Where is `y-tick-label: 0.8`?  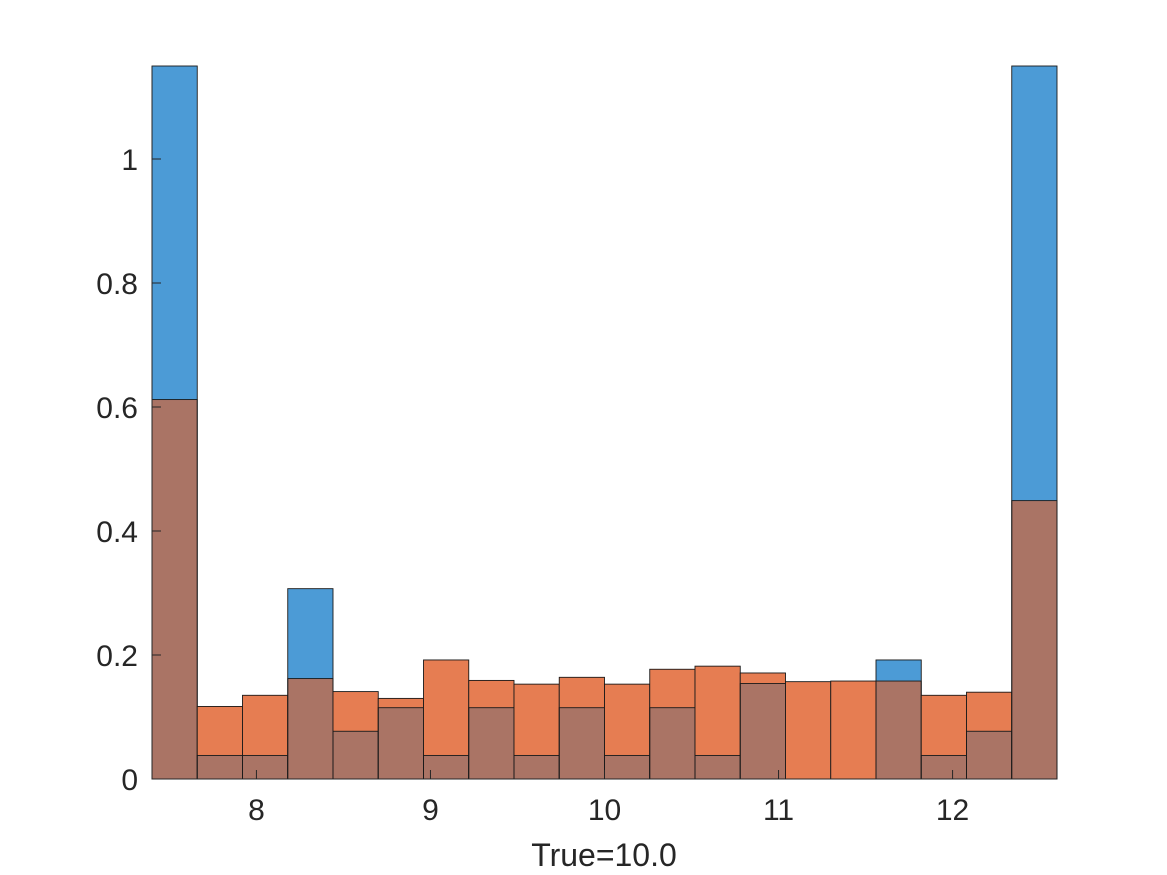
y-tick-label: 0.8 is located at coordinates (117, 284).